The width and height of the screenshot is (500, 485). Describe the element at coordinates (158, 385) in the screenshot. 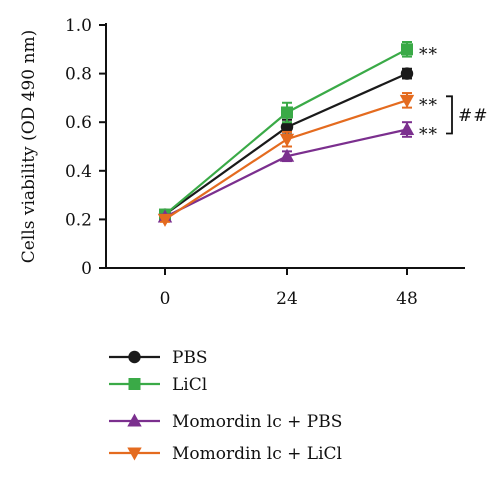

I see `legend-item: LiCl` at that location.